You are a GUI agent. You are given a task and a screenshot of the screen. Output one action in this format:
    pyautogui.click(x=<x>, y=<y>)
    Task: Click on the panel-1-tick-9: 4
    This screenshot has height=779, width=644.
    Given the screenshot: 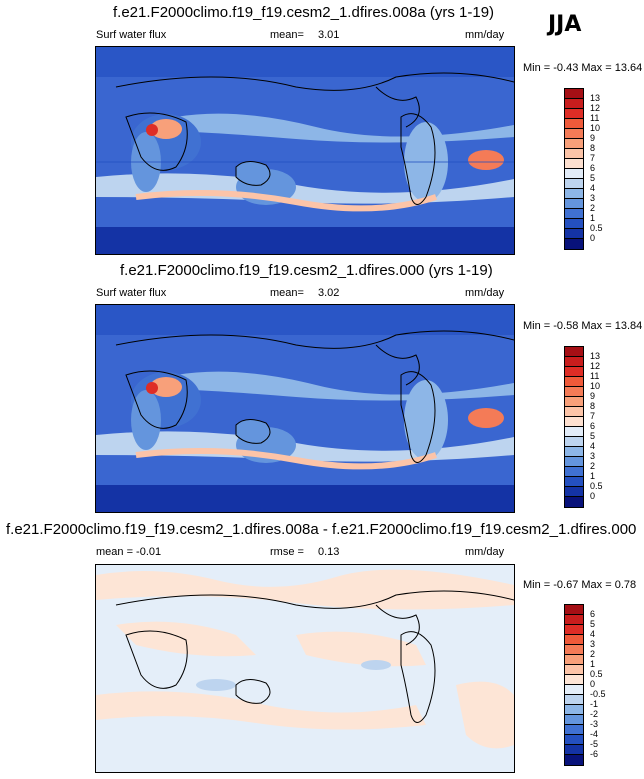 What is the action you would take?
    pyautogui.click(x=593, y=188)
    